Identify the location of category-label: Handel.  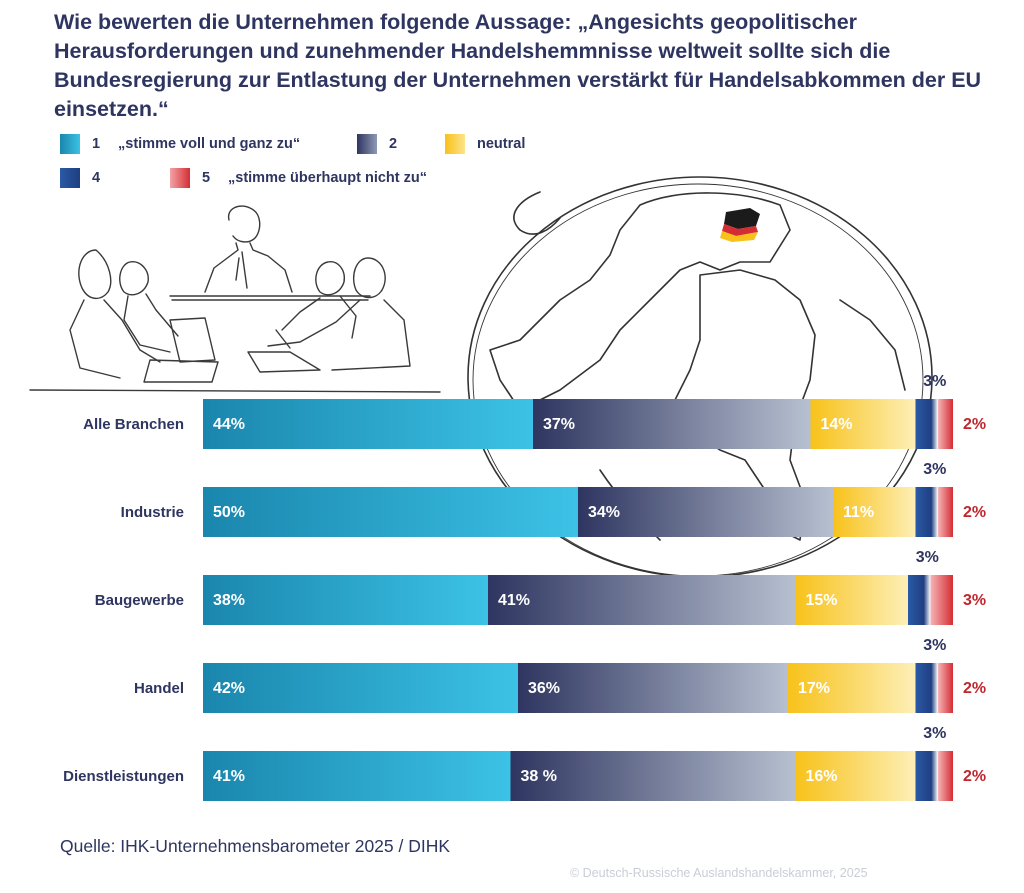
(159, 688).